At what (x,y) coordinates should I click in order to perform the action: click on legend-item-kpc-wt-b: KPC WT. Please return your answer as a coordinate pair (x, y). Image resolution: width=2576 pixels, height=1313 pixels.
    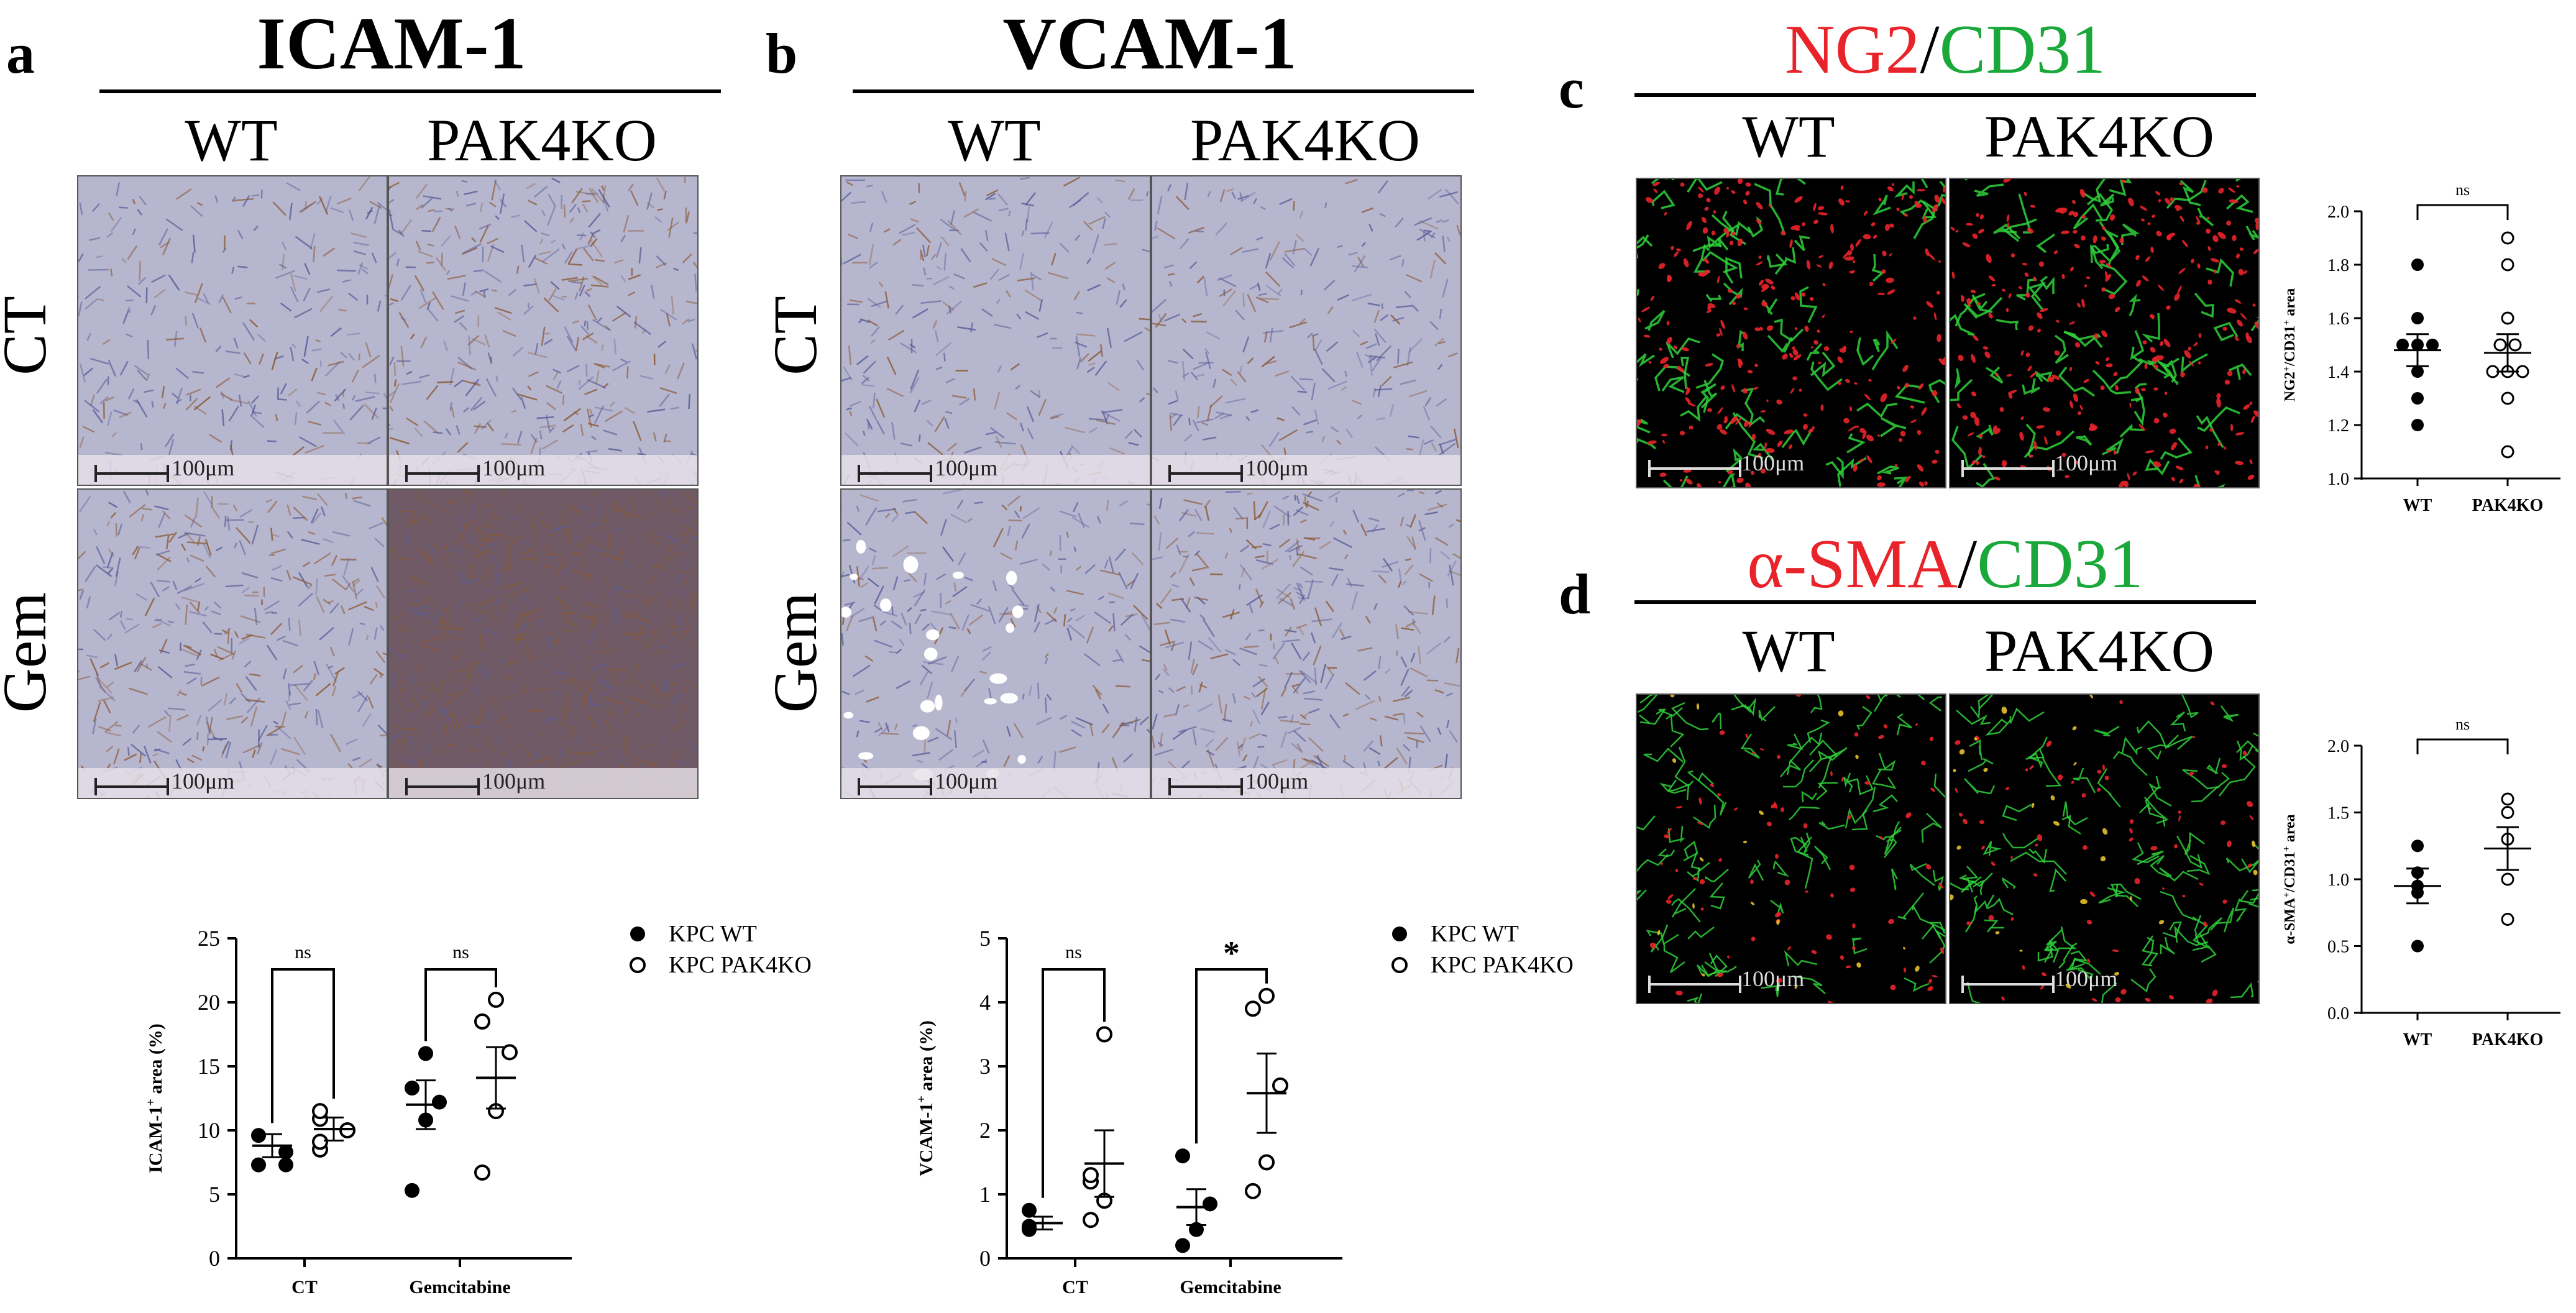
    Looking at the image, I should click on (1482, 934).